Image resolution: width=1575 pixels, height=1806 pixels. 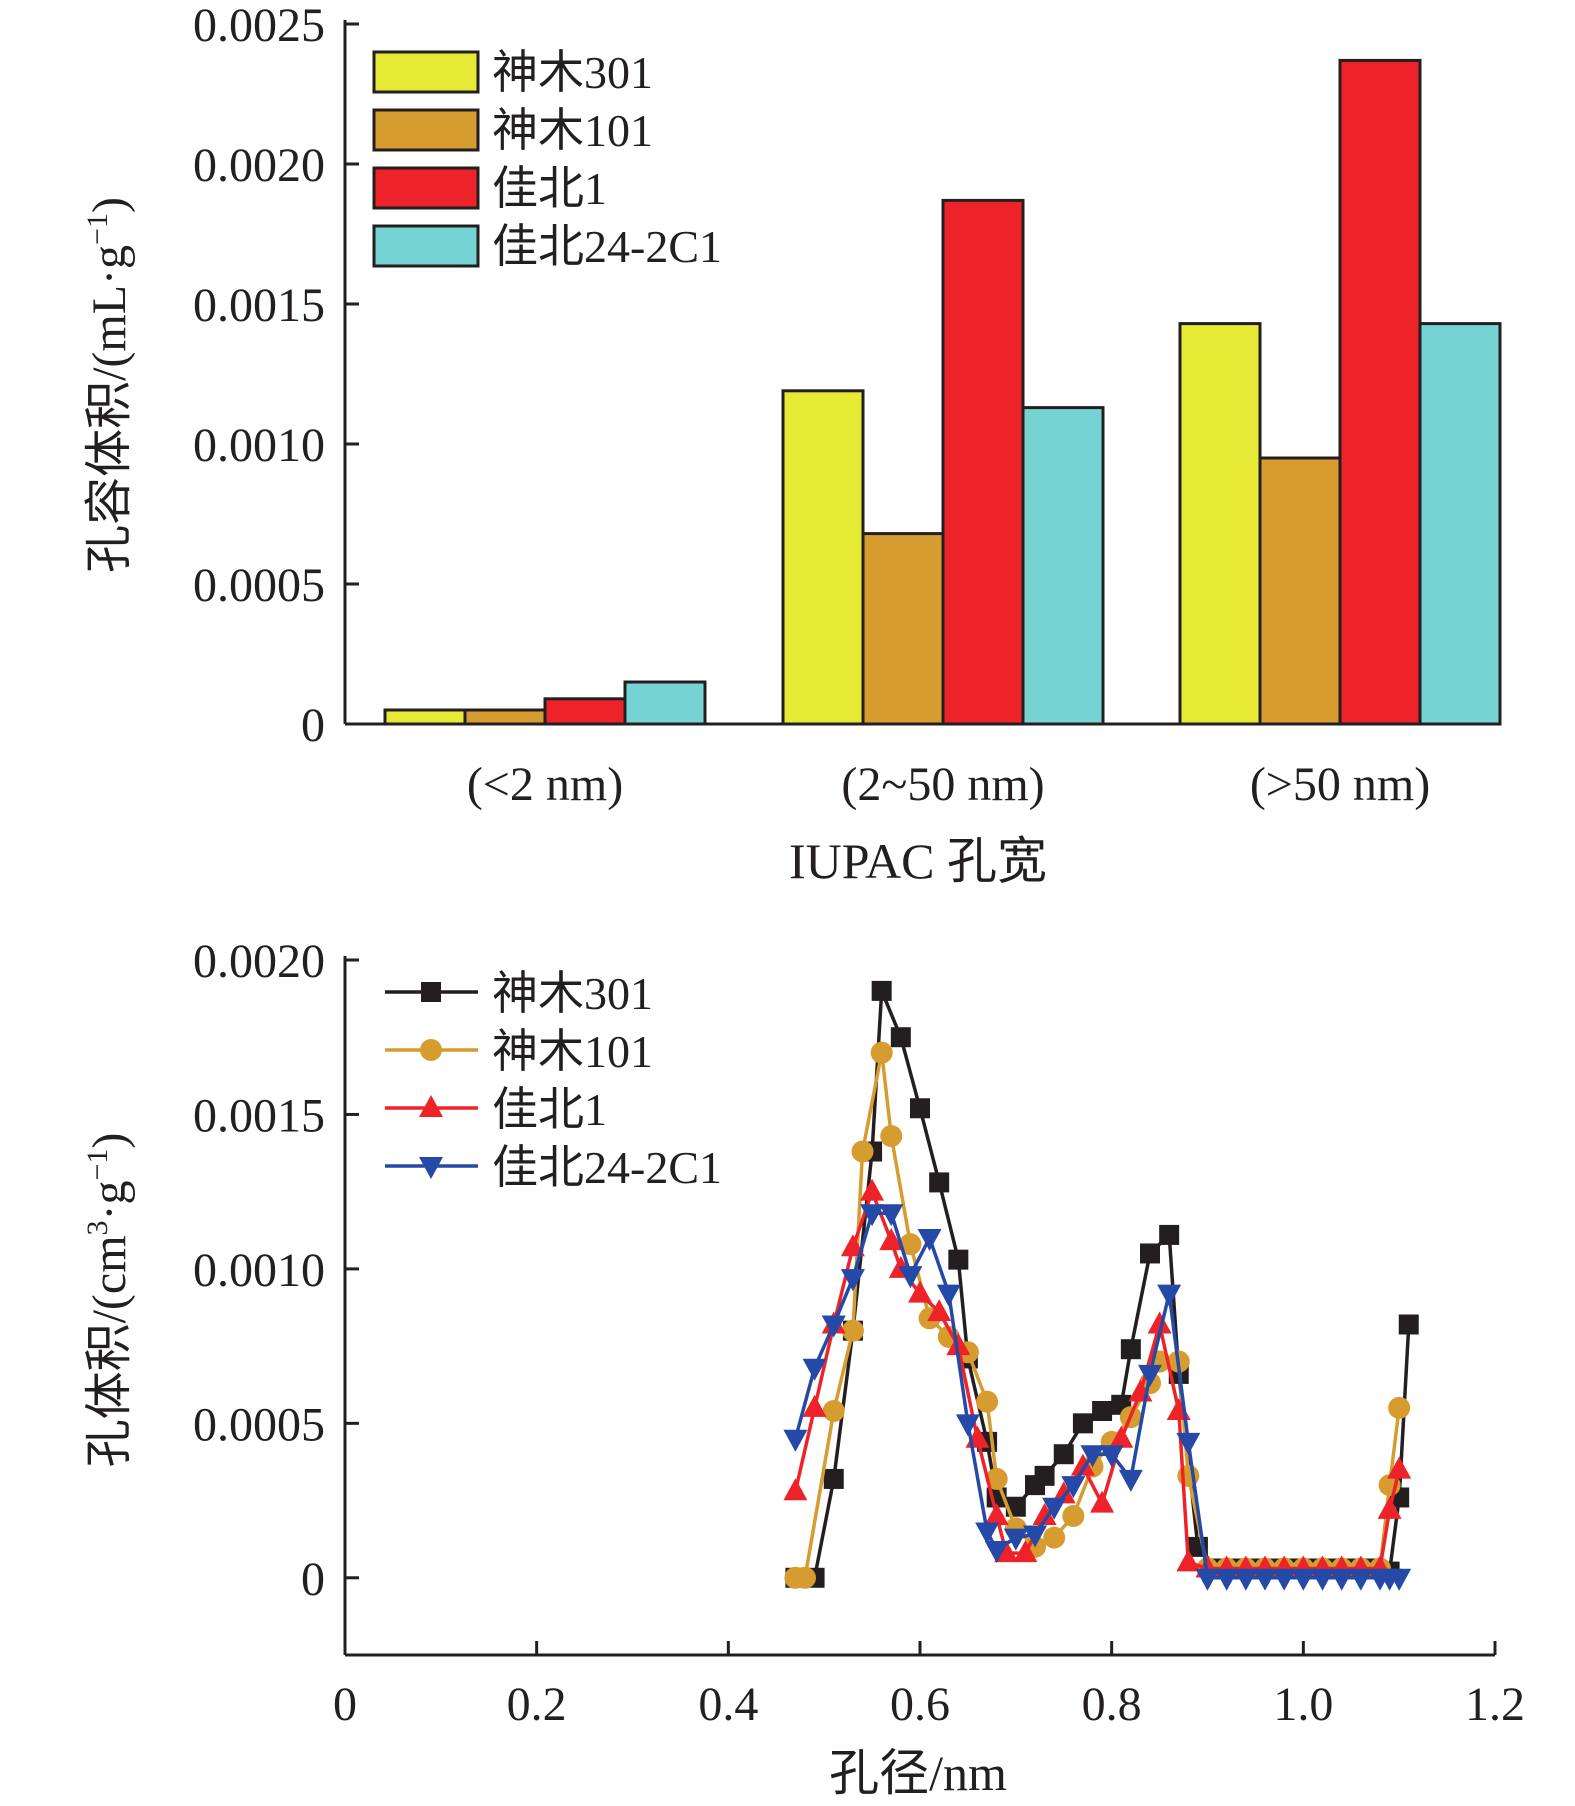 What do you see at coordinates (97, 1165) in the screenshot?
I see `line-y-axis-title-sup2: −1` at bounding box center [97, 1165].